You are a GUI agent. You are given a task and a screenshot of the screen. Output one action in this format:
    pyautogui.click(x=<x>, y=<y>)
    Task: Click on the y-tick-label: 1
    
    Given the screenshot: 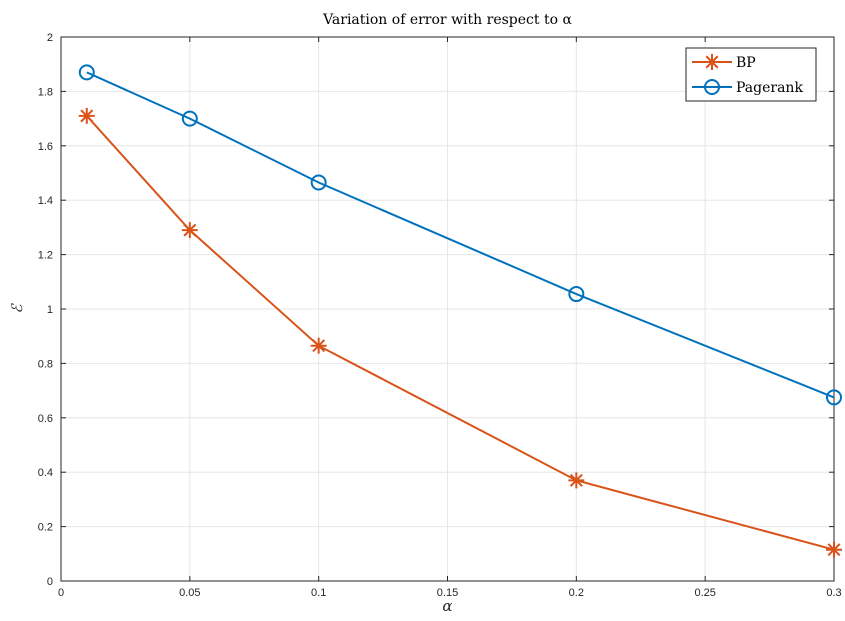 What is the action you would take?
    pyautogui.click(x=50, y=310)
    